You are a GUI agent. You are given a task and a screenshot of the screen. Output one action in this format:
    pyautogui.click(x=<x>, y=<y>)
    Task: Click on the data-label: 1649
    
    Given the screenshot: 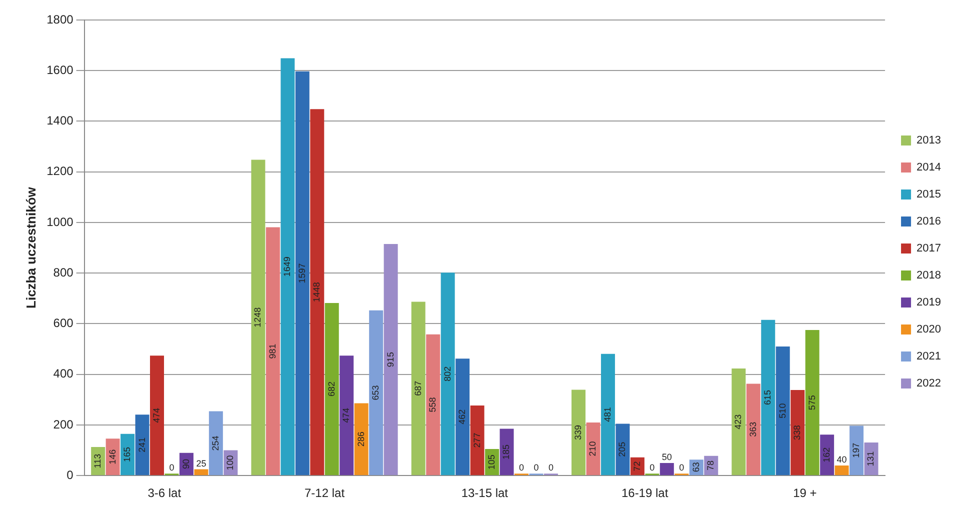 What is the action you would take?
    pyautogui.click(x=287, y=266)
    